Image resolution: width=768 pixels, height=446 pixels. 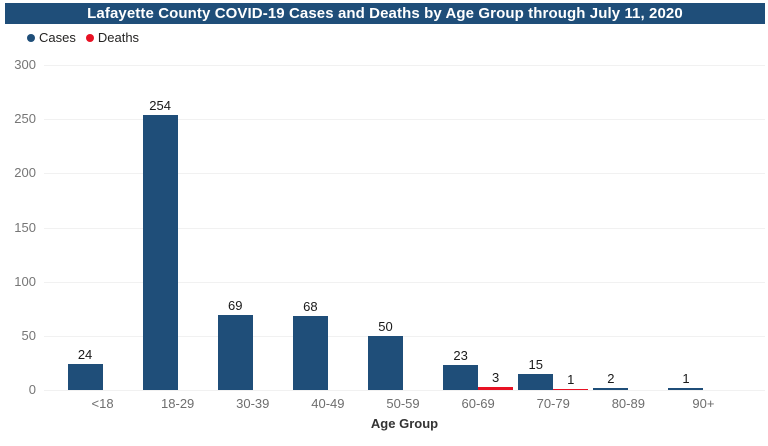 I want to click on cases-data-label: 50, so click(x=385, y=326).